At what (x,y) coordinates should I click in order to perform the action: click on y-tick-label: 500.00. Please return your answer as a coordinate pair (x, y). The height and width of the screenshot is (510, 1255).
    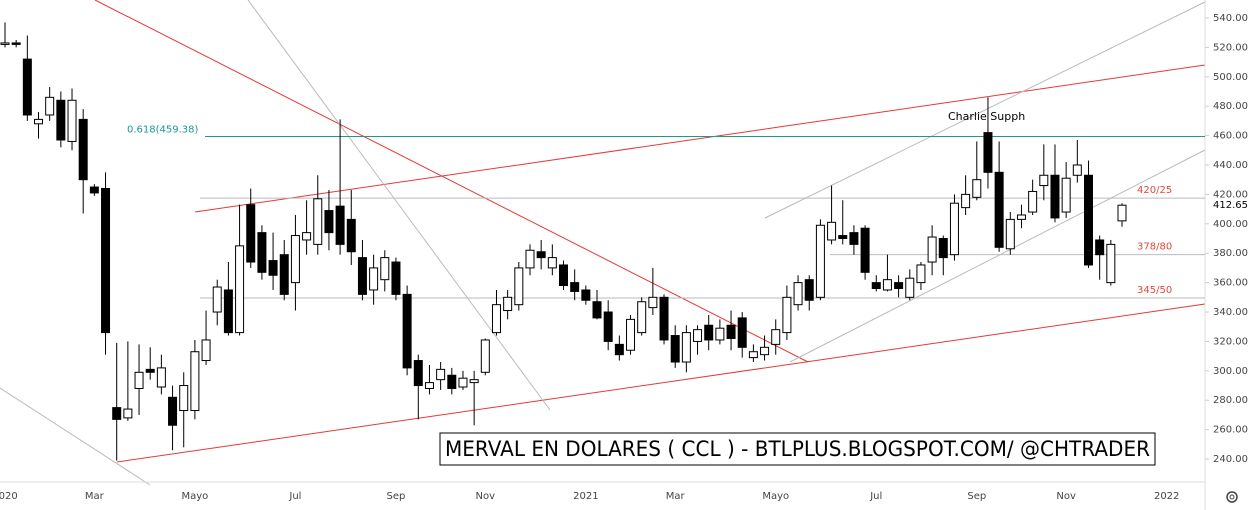
    Looking at the image, I should click on (1230, 77).